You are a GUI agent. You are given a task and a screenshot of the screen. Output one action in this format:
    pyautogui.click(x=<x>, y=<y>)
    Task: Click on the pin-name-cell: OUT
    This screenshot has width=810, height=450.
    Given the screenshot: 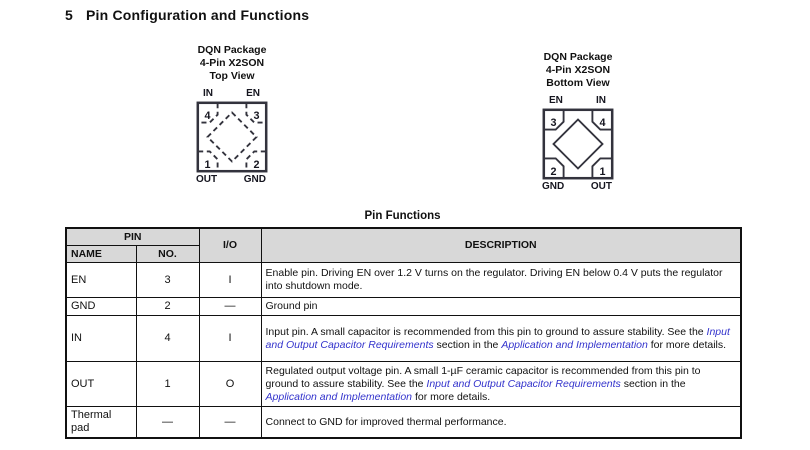 What is the action you would take?
    pyautogui.click(x=101, y=384)
    